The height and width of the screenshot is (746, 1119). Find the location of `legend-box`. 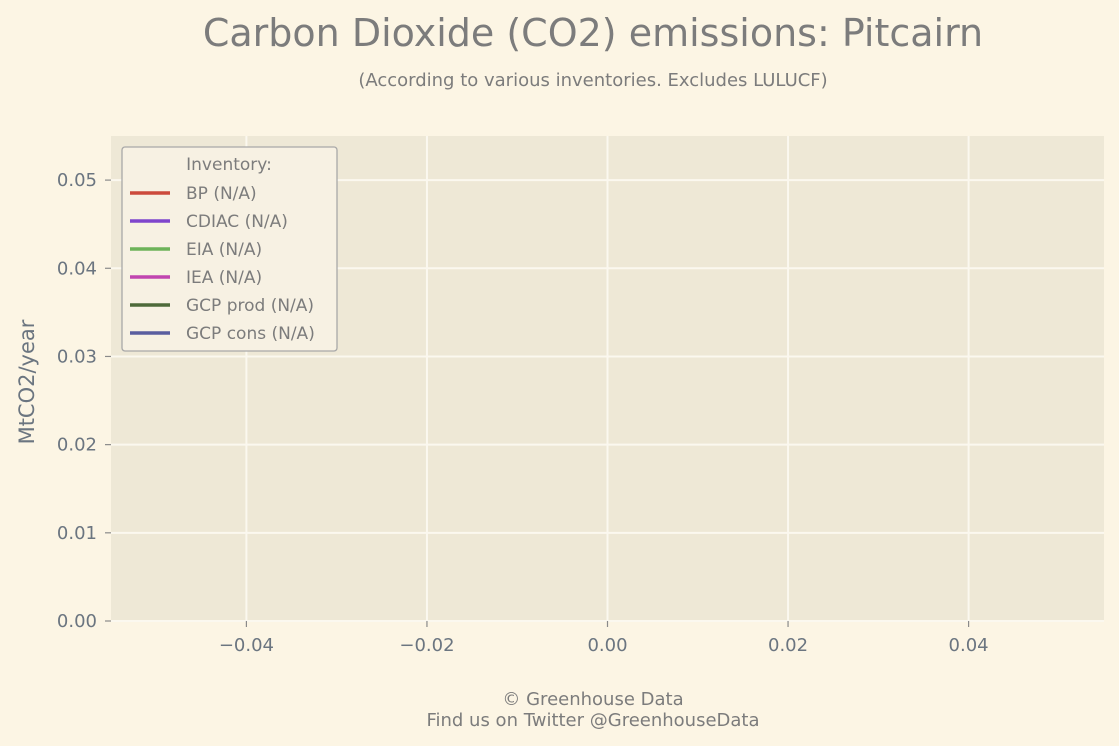

legend-box is located at coordinates (229, 249).